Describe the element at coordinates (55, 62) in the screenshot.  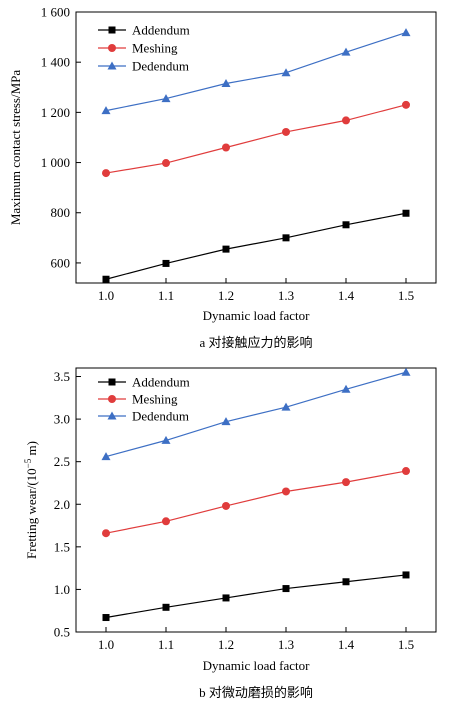
I see `y-tick-label: 1 400` at that location.